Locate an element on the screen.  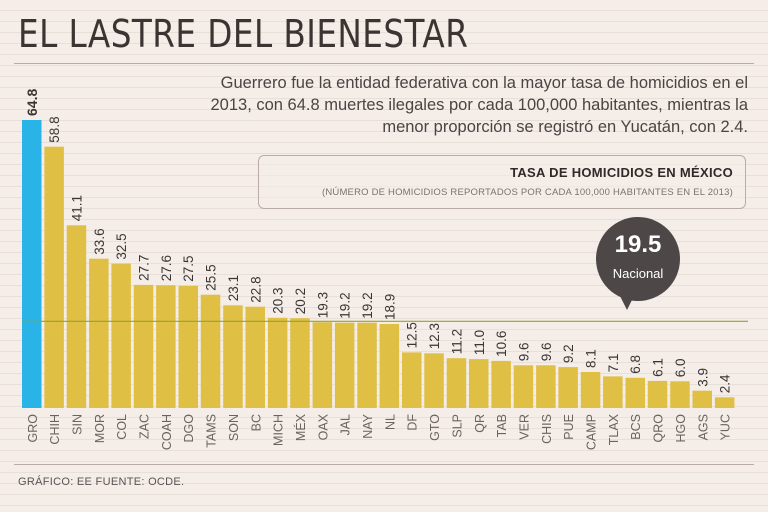
category-label-yuc: YUC is located at coordinates (726, 427).